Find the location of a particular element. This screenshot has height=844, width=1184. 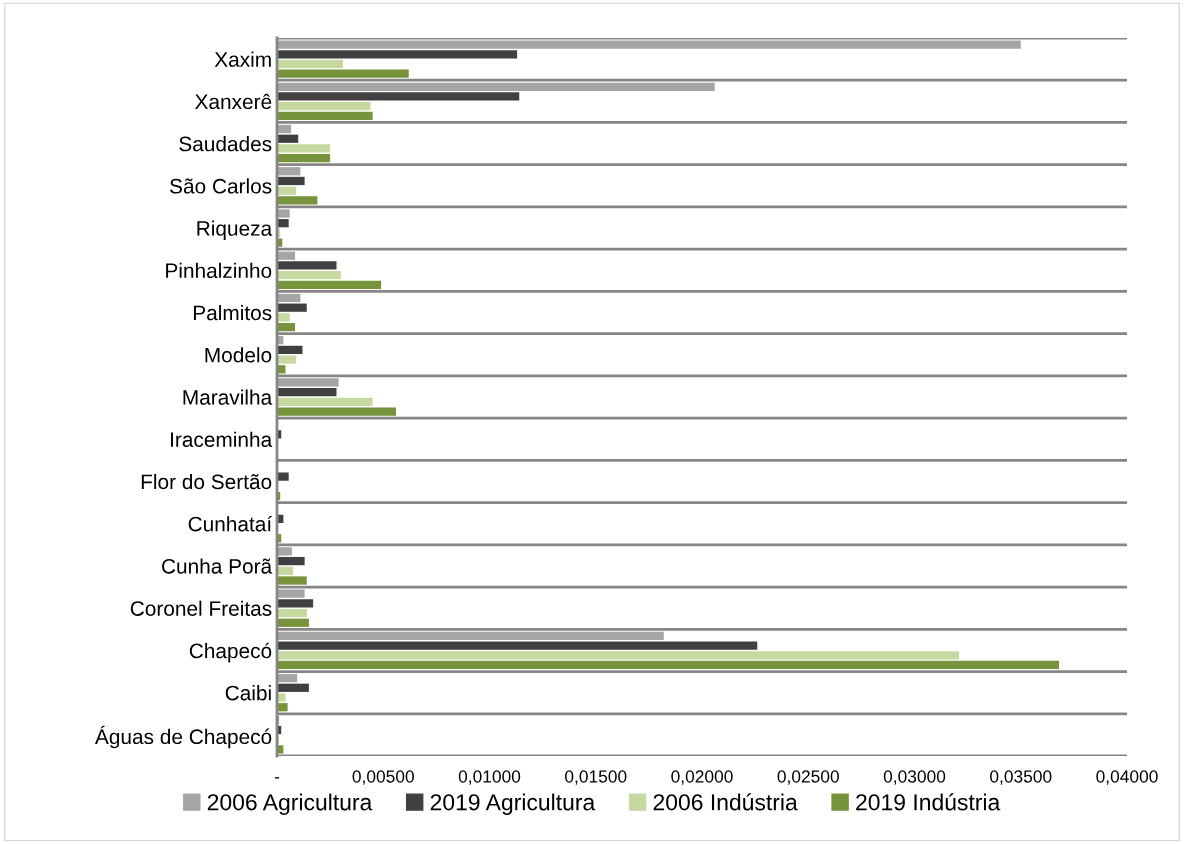

y-tick-label: Cunhataí is located at coordinates (230, 523).